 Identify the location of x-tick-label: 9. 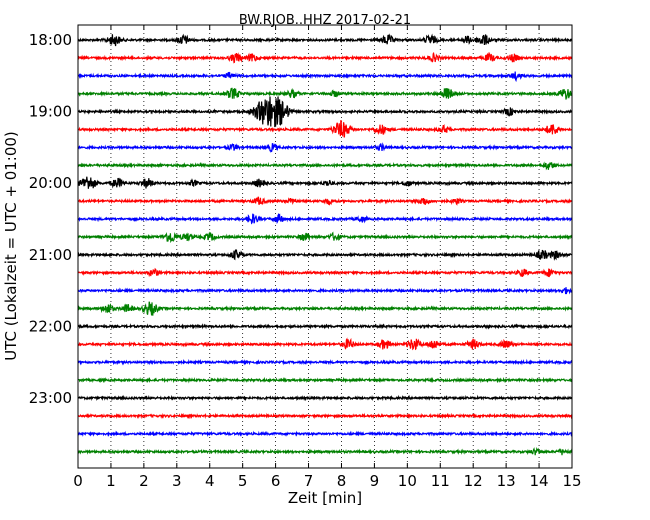
(375, 481).